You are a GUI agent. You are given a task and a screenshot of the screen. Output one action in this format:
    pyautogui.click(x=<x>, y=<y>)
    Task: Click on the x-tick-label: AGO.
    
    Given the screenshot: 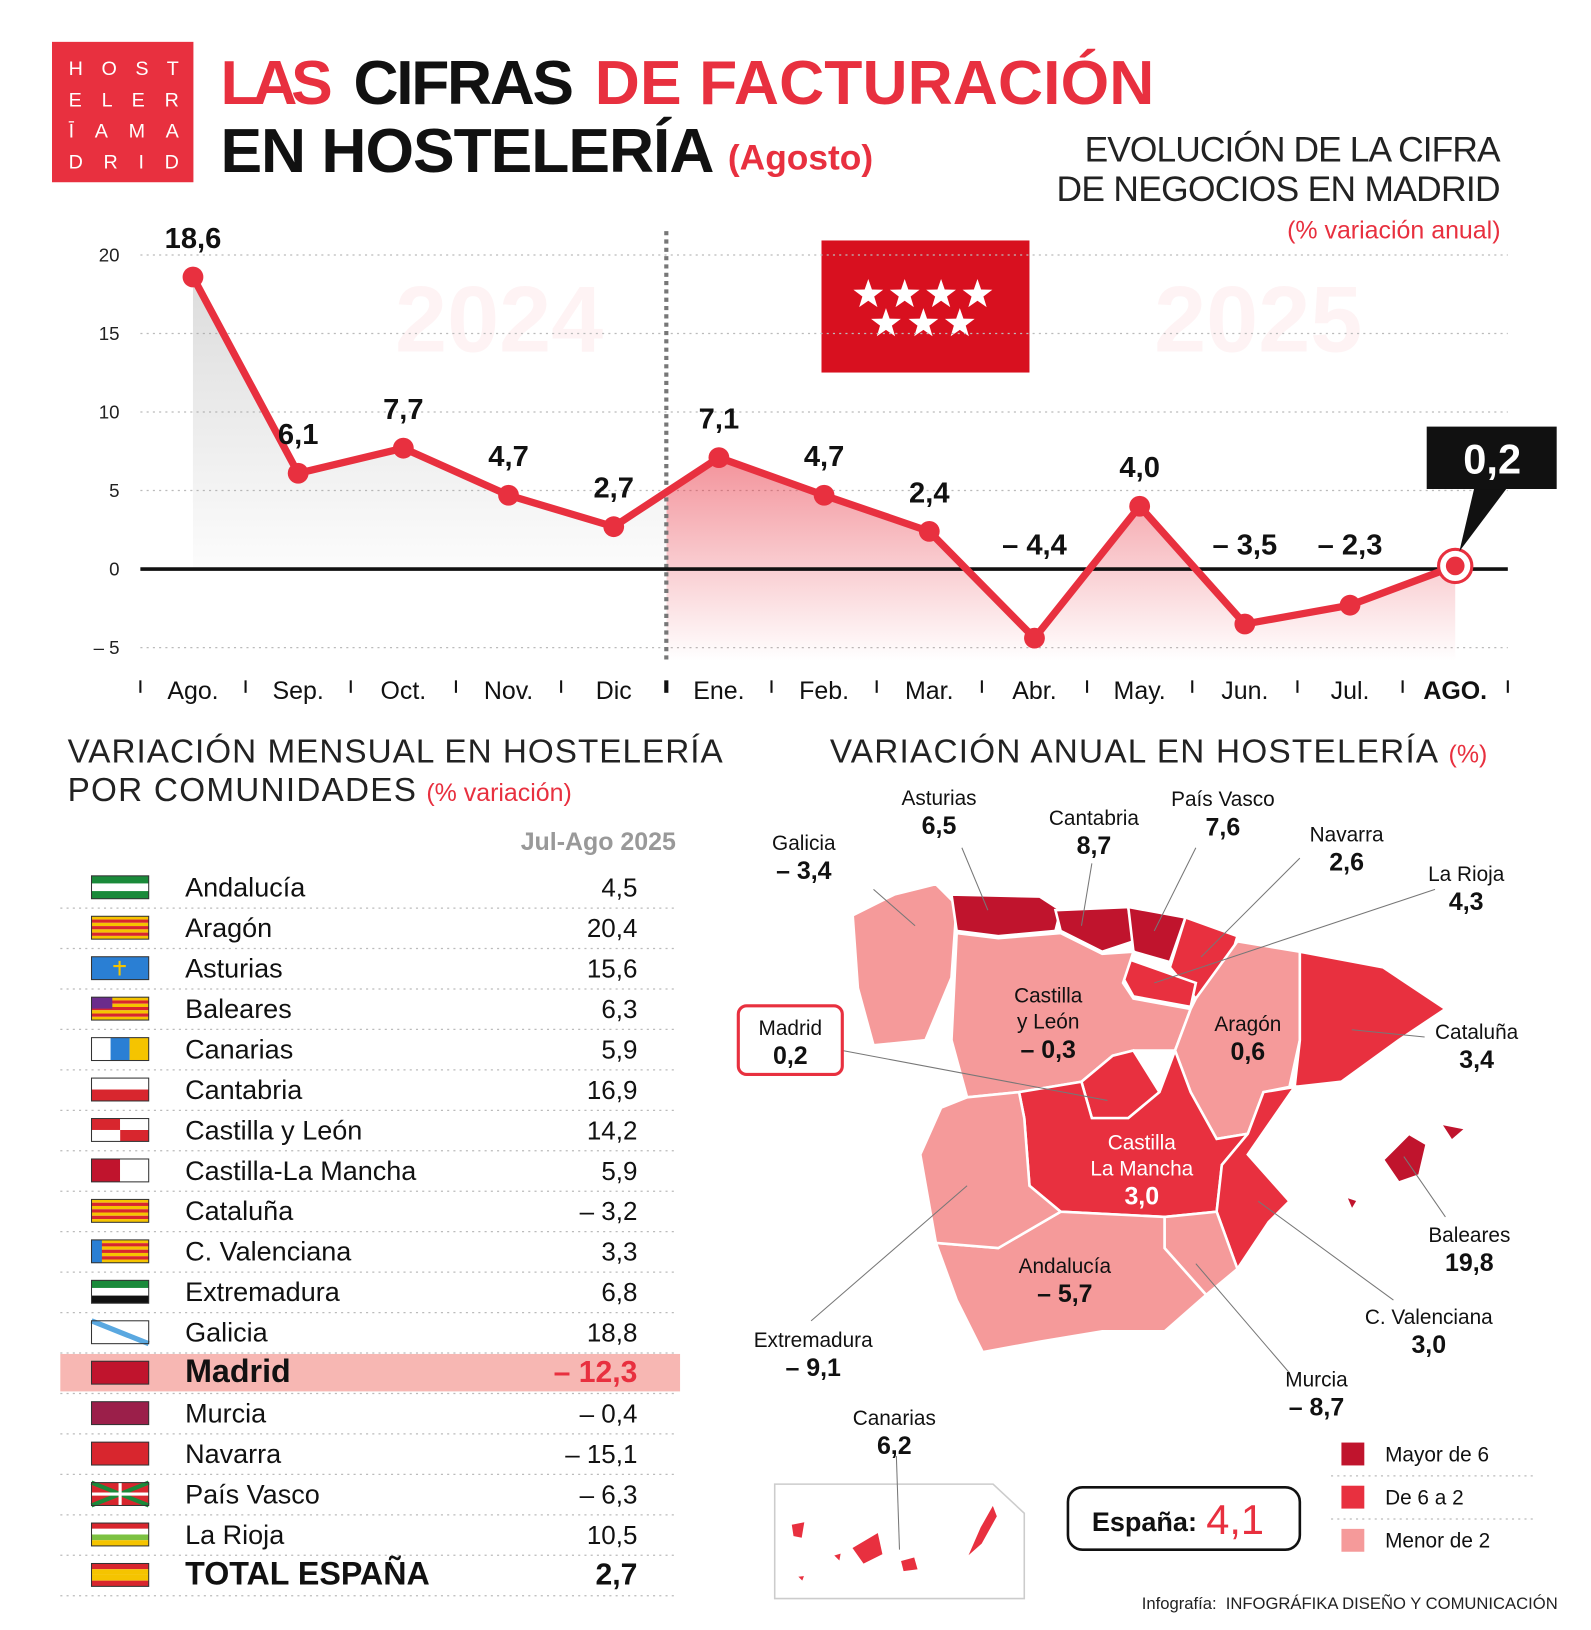 What is the action you would take?
    pyautogui.click(x=1455, y=691)
    